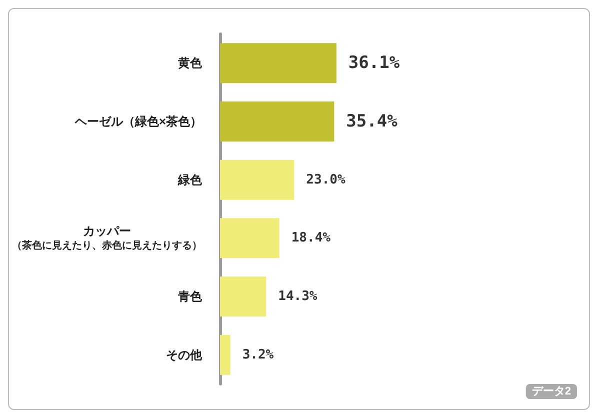  I want to click on data-label: 14.3%, so click(298, 296).